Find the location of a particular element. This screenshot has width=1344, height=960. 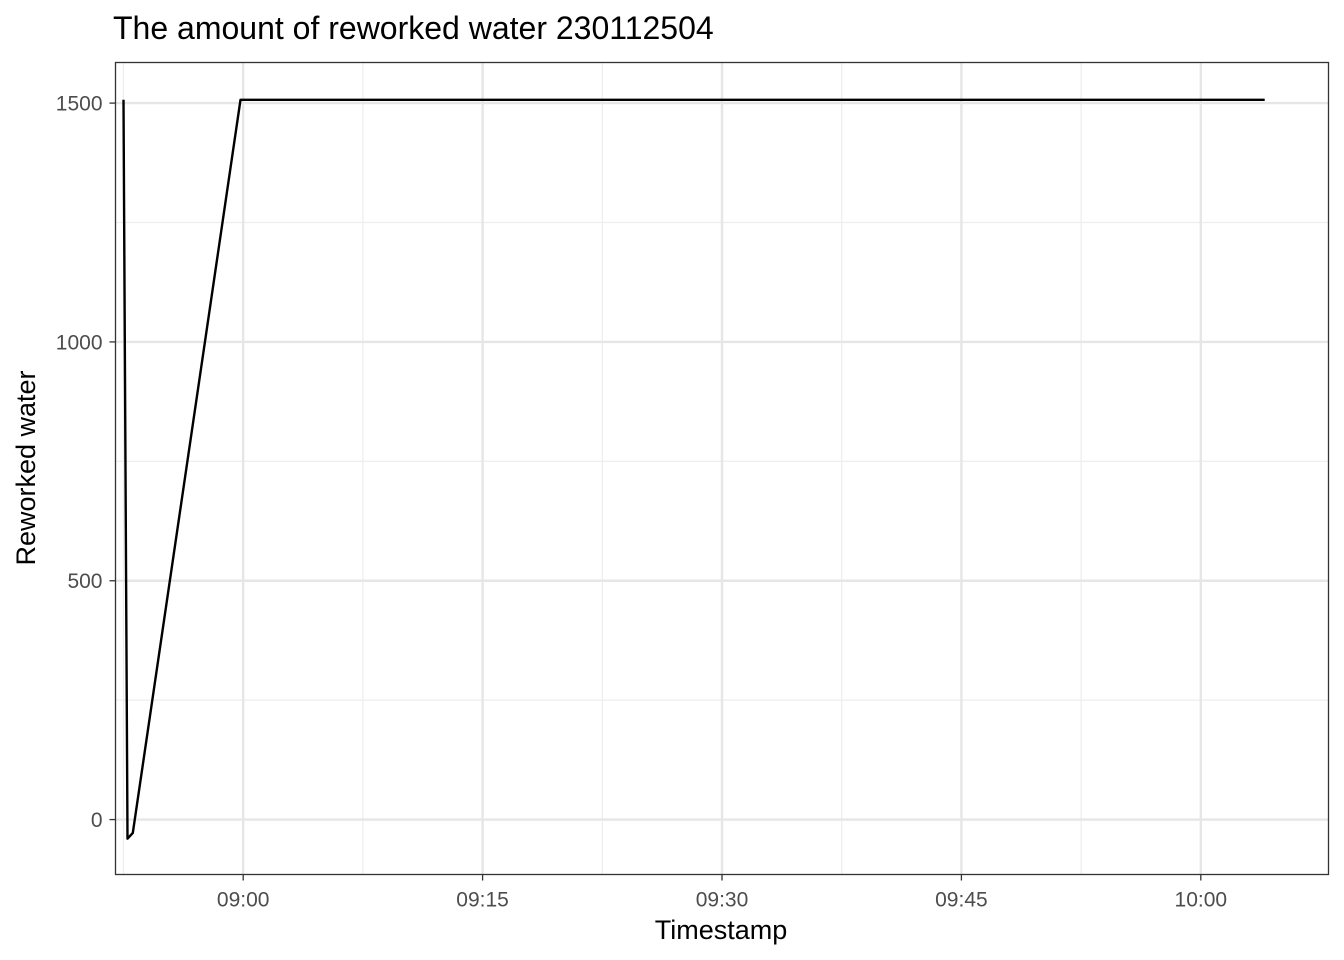

y-tick-label: 1000 is located at coordinates (79, 342).